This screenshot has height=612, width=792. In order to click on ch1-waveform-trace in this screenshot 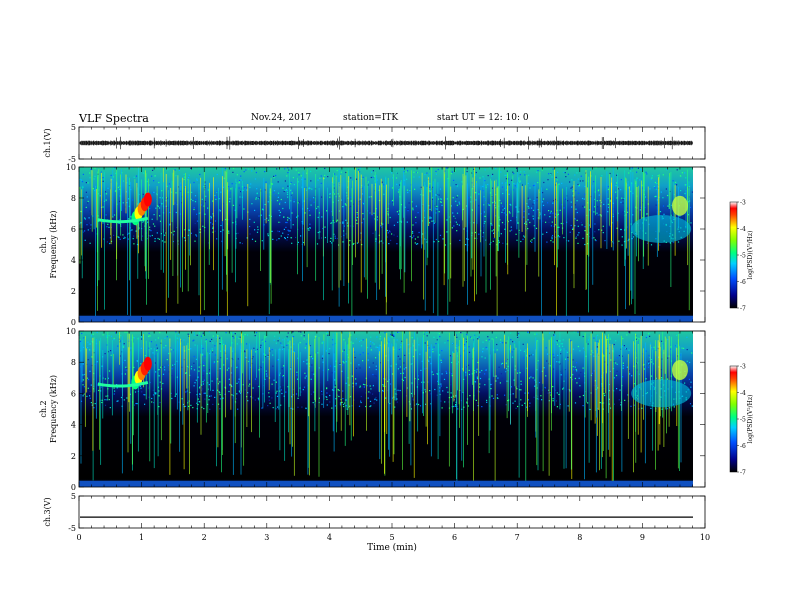, I will do `click(386, 143)`.